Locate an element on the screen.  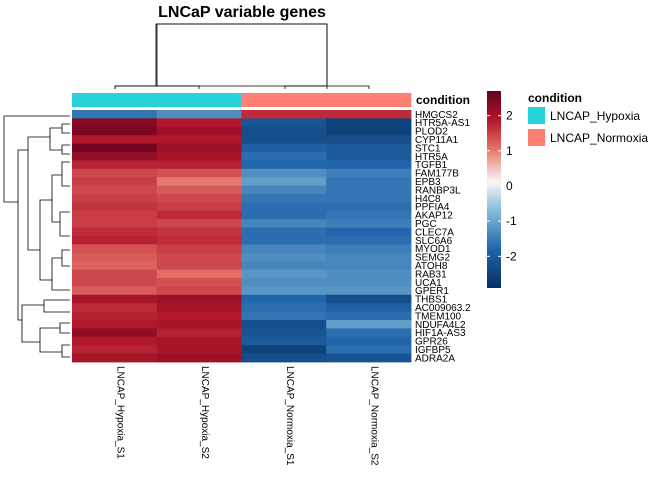
color-scale-bar is located at coordinates (494, 189).